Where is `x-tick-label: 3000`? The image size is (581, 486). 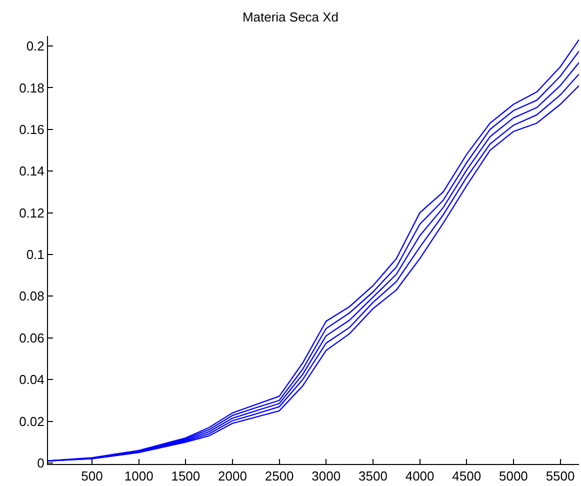 x-tick-label: 3000 is located at coordinates (326, 476).